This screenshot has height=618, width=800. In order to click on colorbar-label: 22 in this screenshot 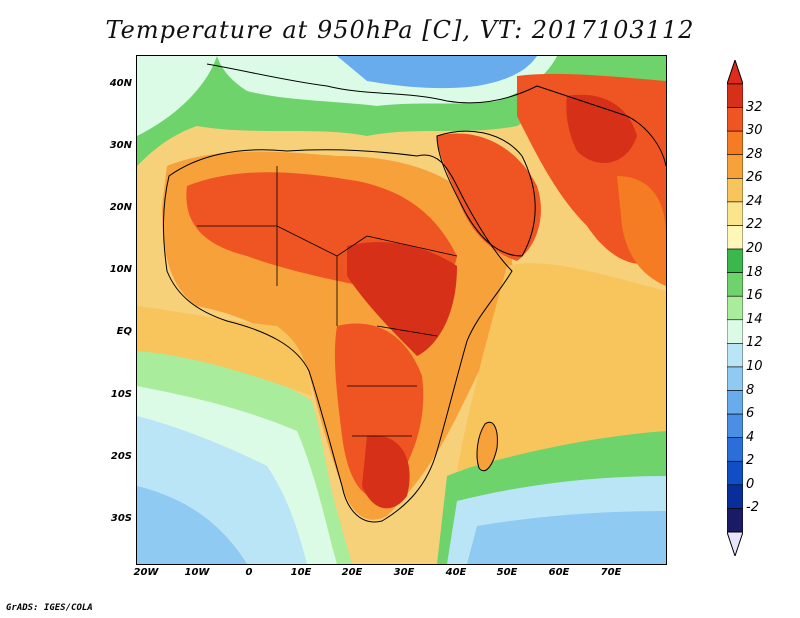, I will do `click(754, 225)`.